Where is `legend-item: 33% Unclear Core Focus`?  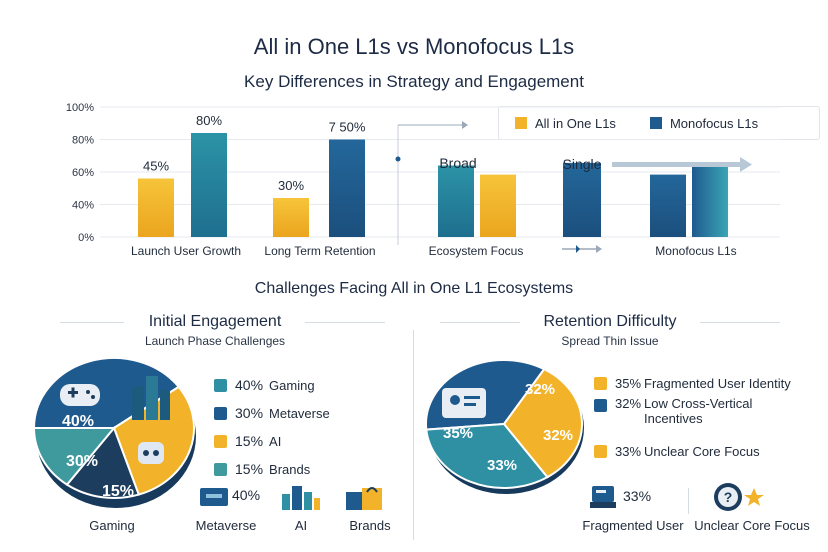 legend-item: 33% Unclear Core Focus is located at coordinates (694, 451).